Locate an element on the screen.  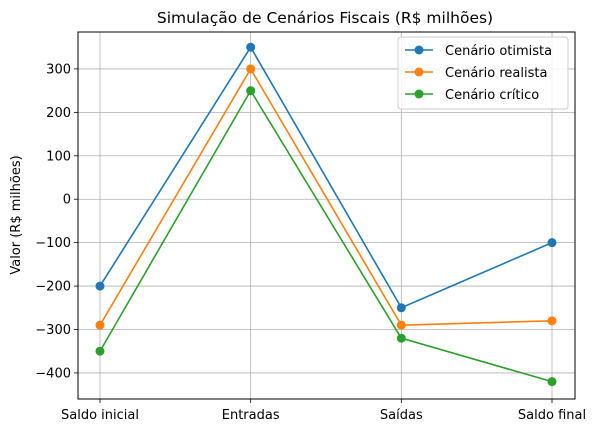
y-tick-label: 100 is located at coordinates (58, 156).